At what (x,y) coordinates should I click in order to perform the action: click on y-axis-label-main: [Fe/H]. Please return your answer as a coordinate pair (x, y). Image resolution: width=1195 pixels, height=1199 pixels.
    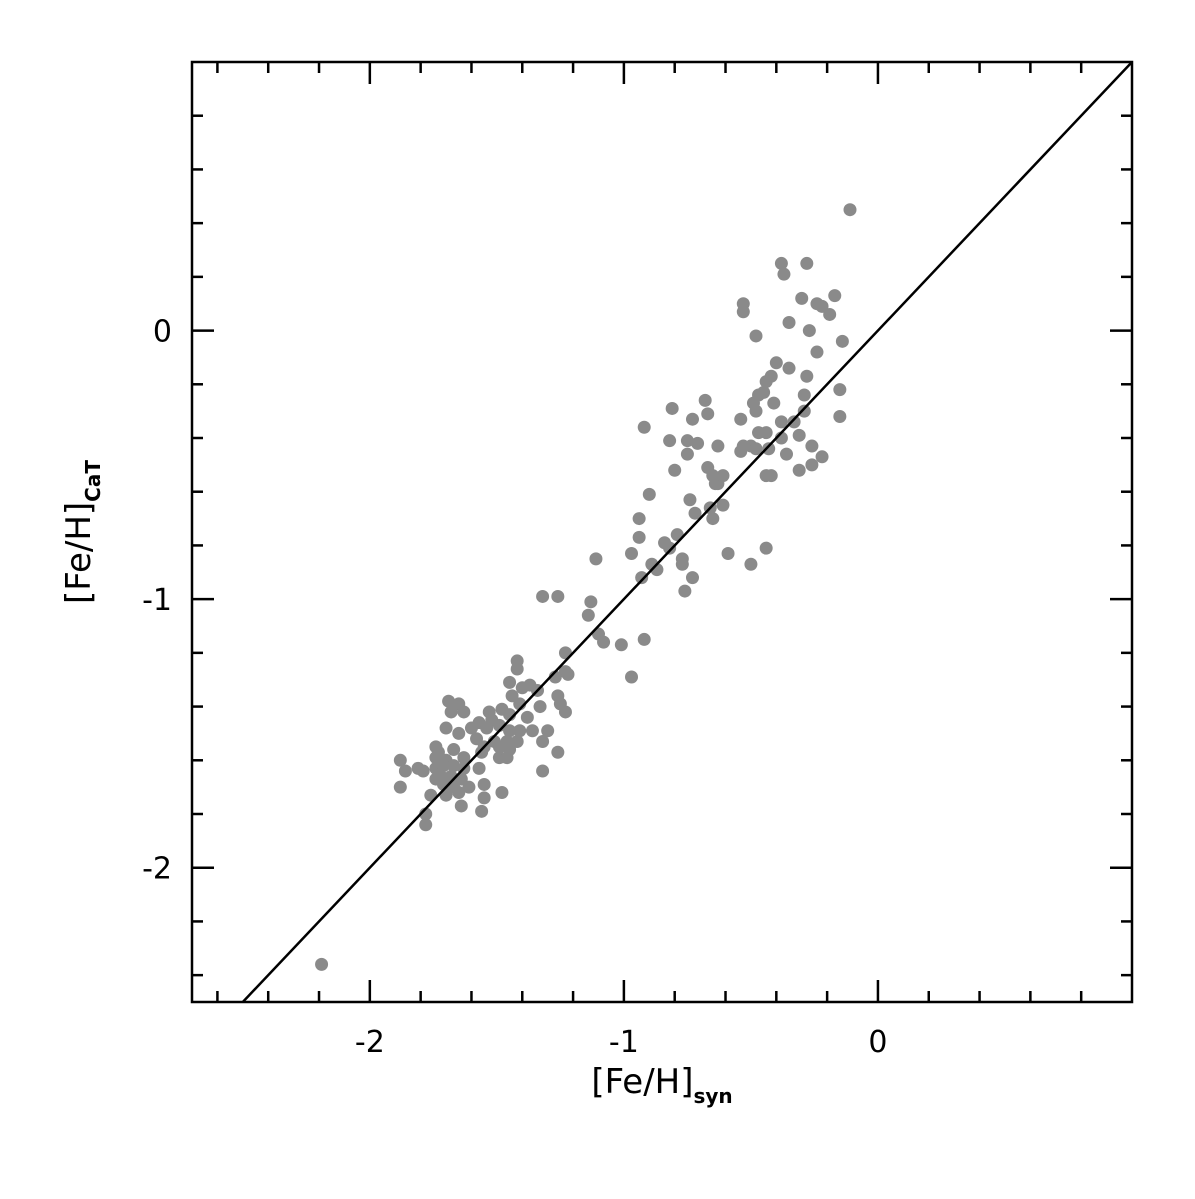
    Looking at the image, I should click on (79, 553).